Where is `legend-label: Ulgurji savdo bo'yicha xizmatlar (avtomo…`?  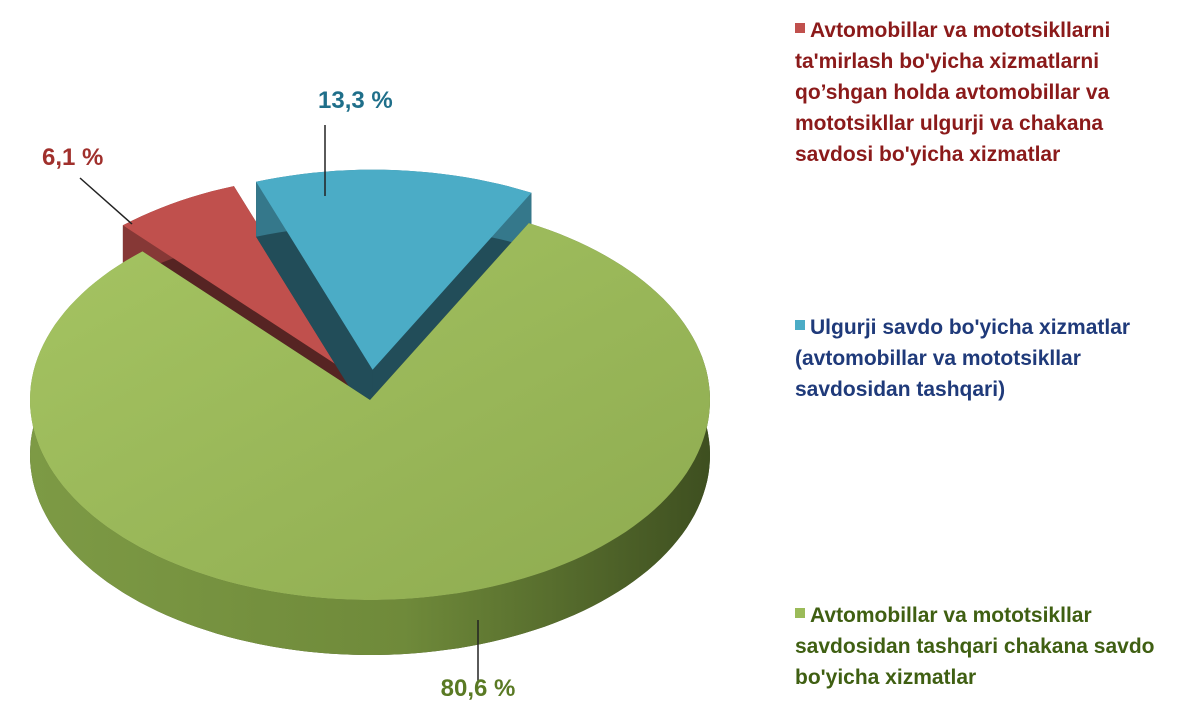
legend-label: Ulgurji savdo bo'yicha xizmatlar (avtomo… is located at coordinates (963, 358).